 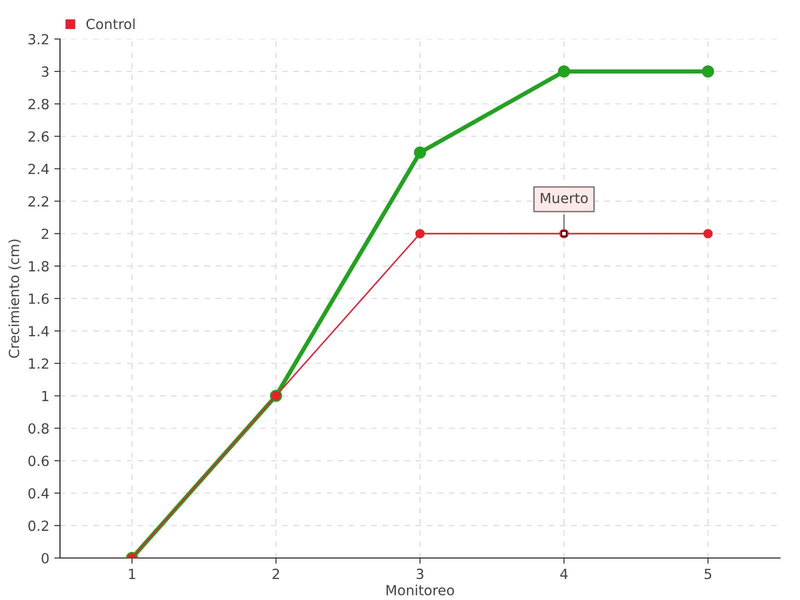 I want to click on y-tick-label: 3.2, so click(x=38, y=39).